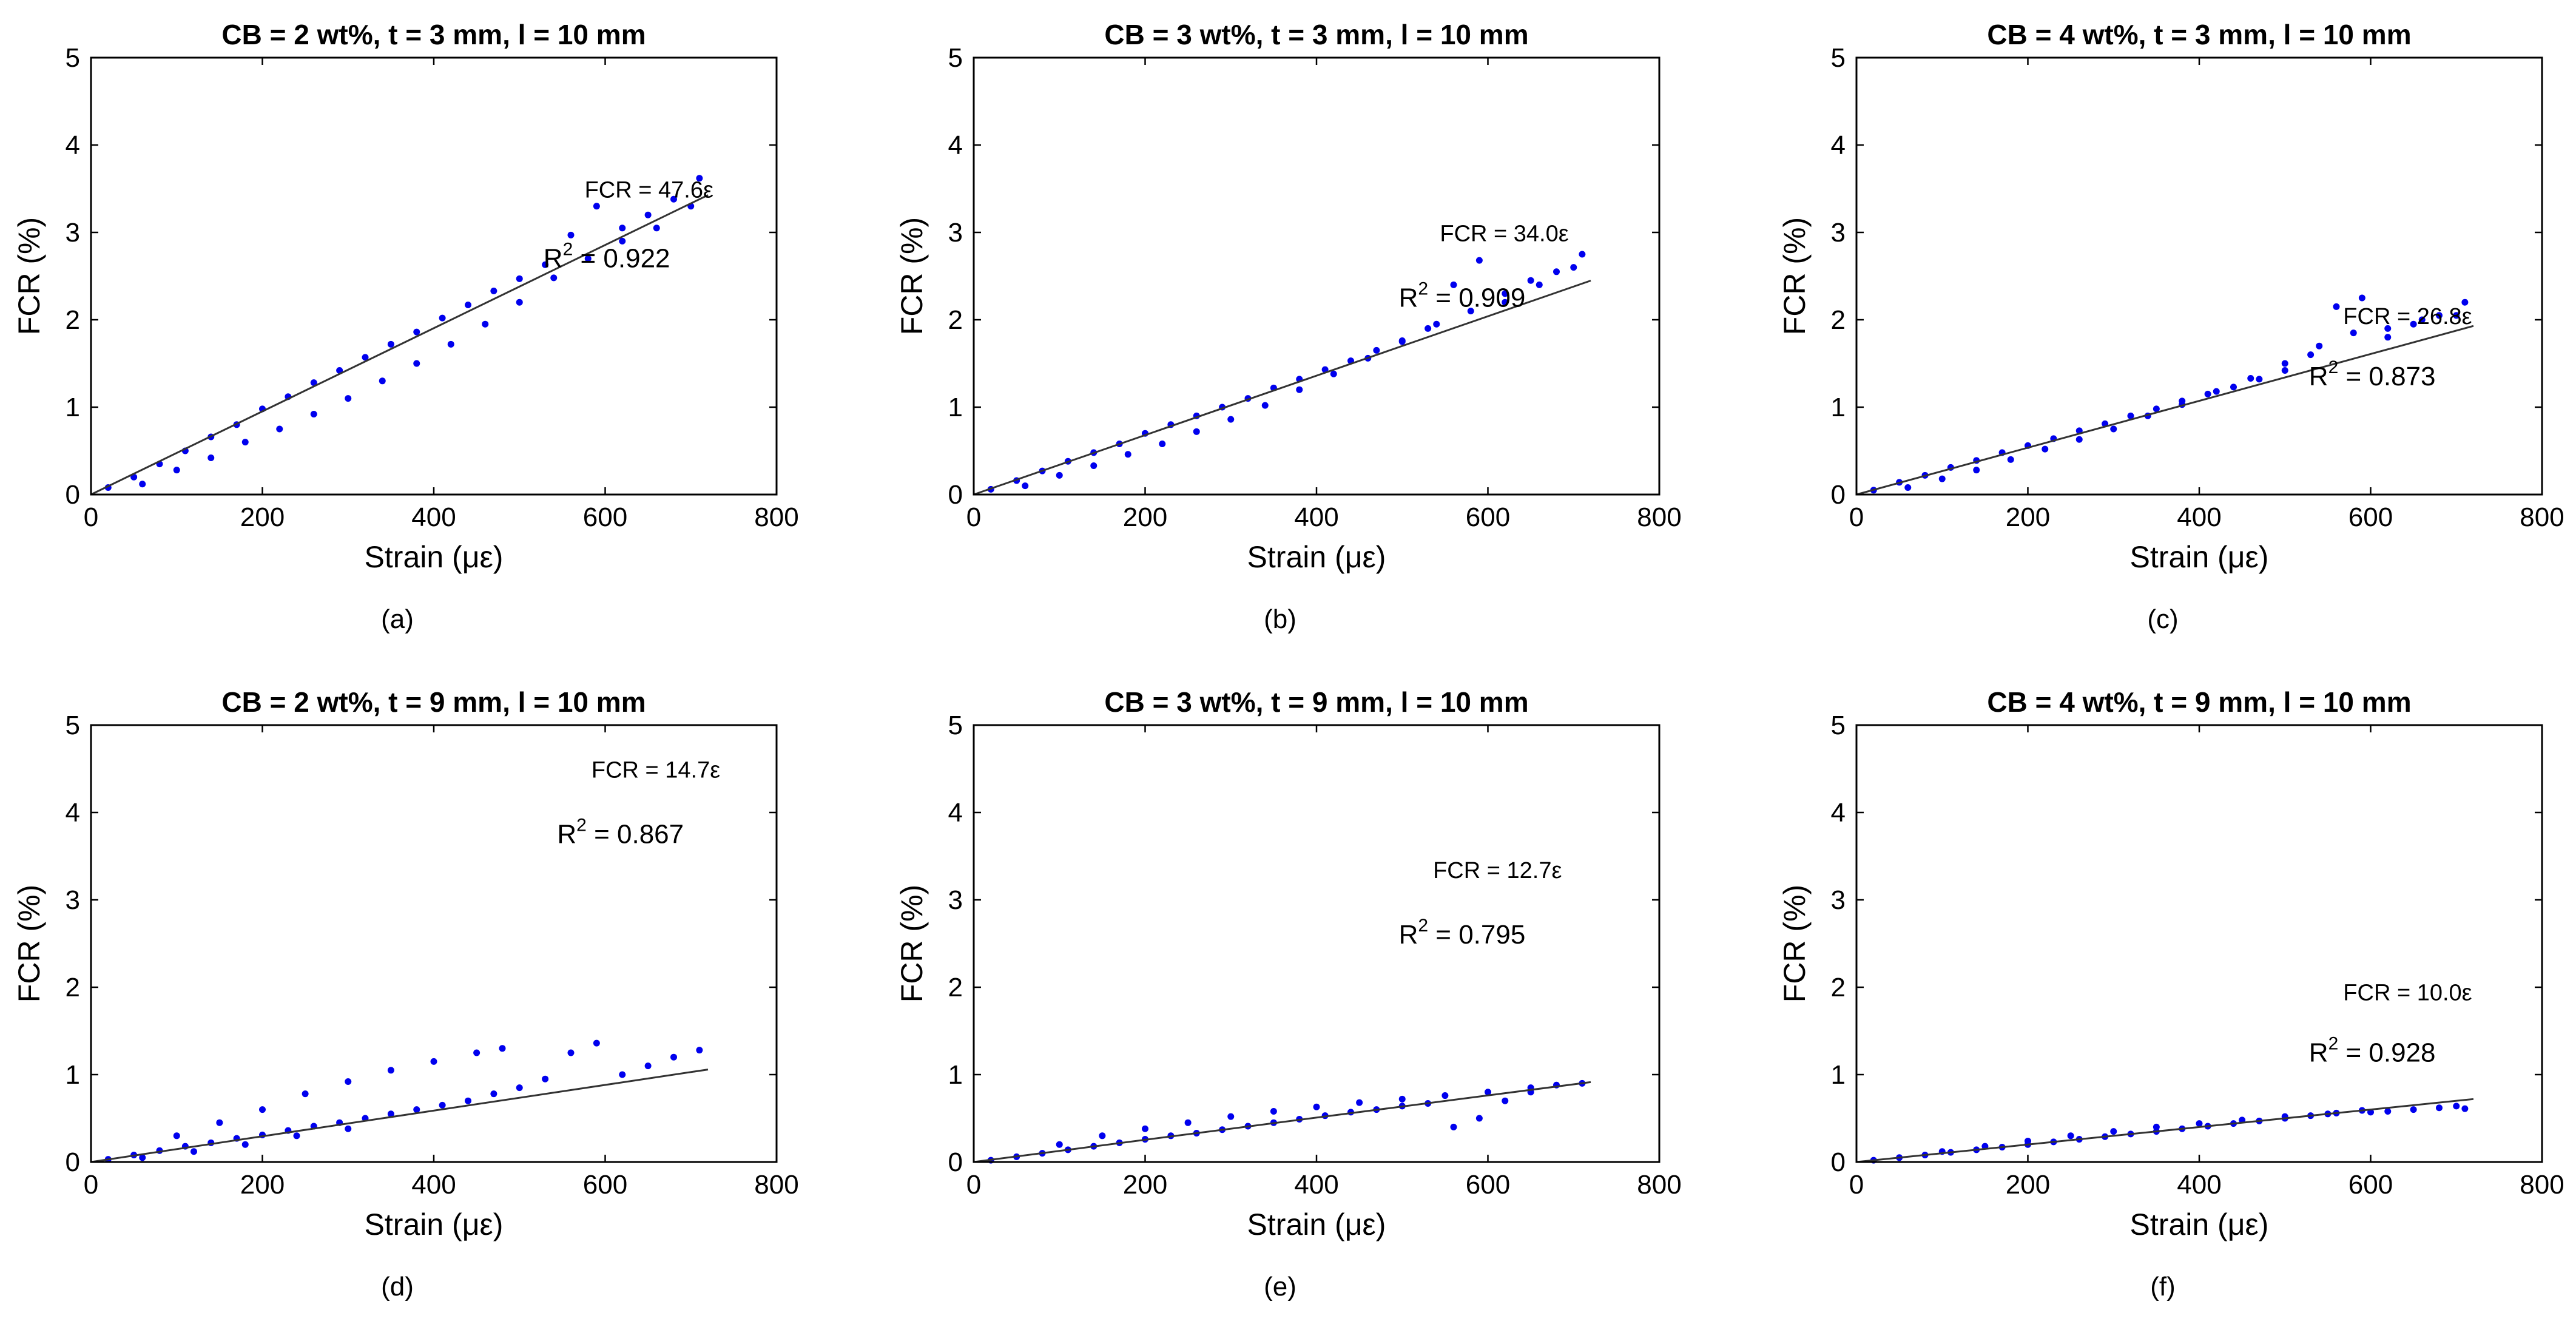  Describe the element at coordinates (1316, 702) in the screenshot. I see `chart-title: CB = 3 wt%, t = 9 mm, l = 10 mm` at that location.